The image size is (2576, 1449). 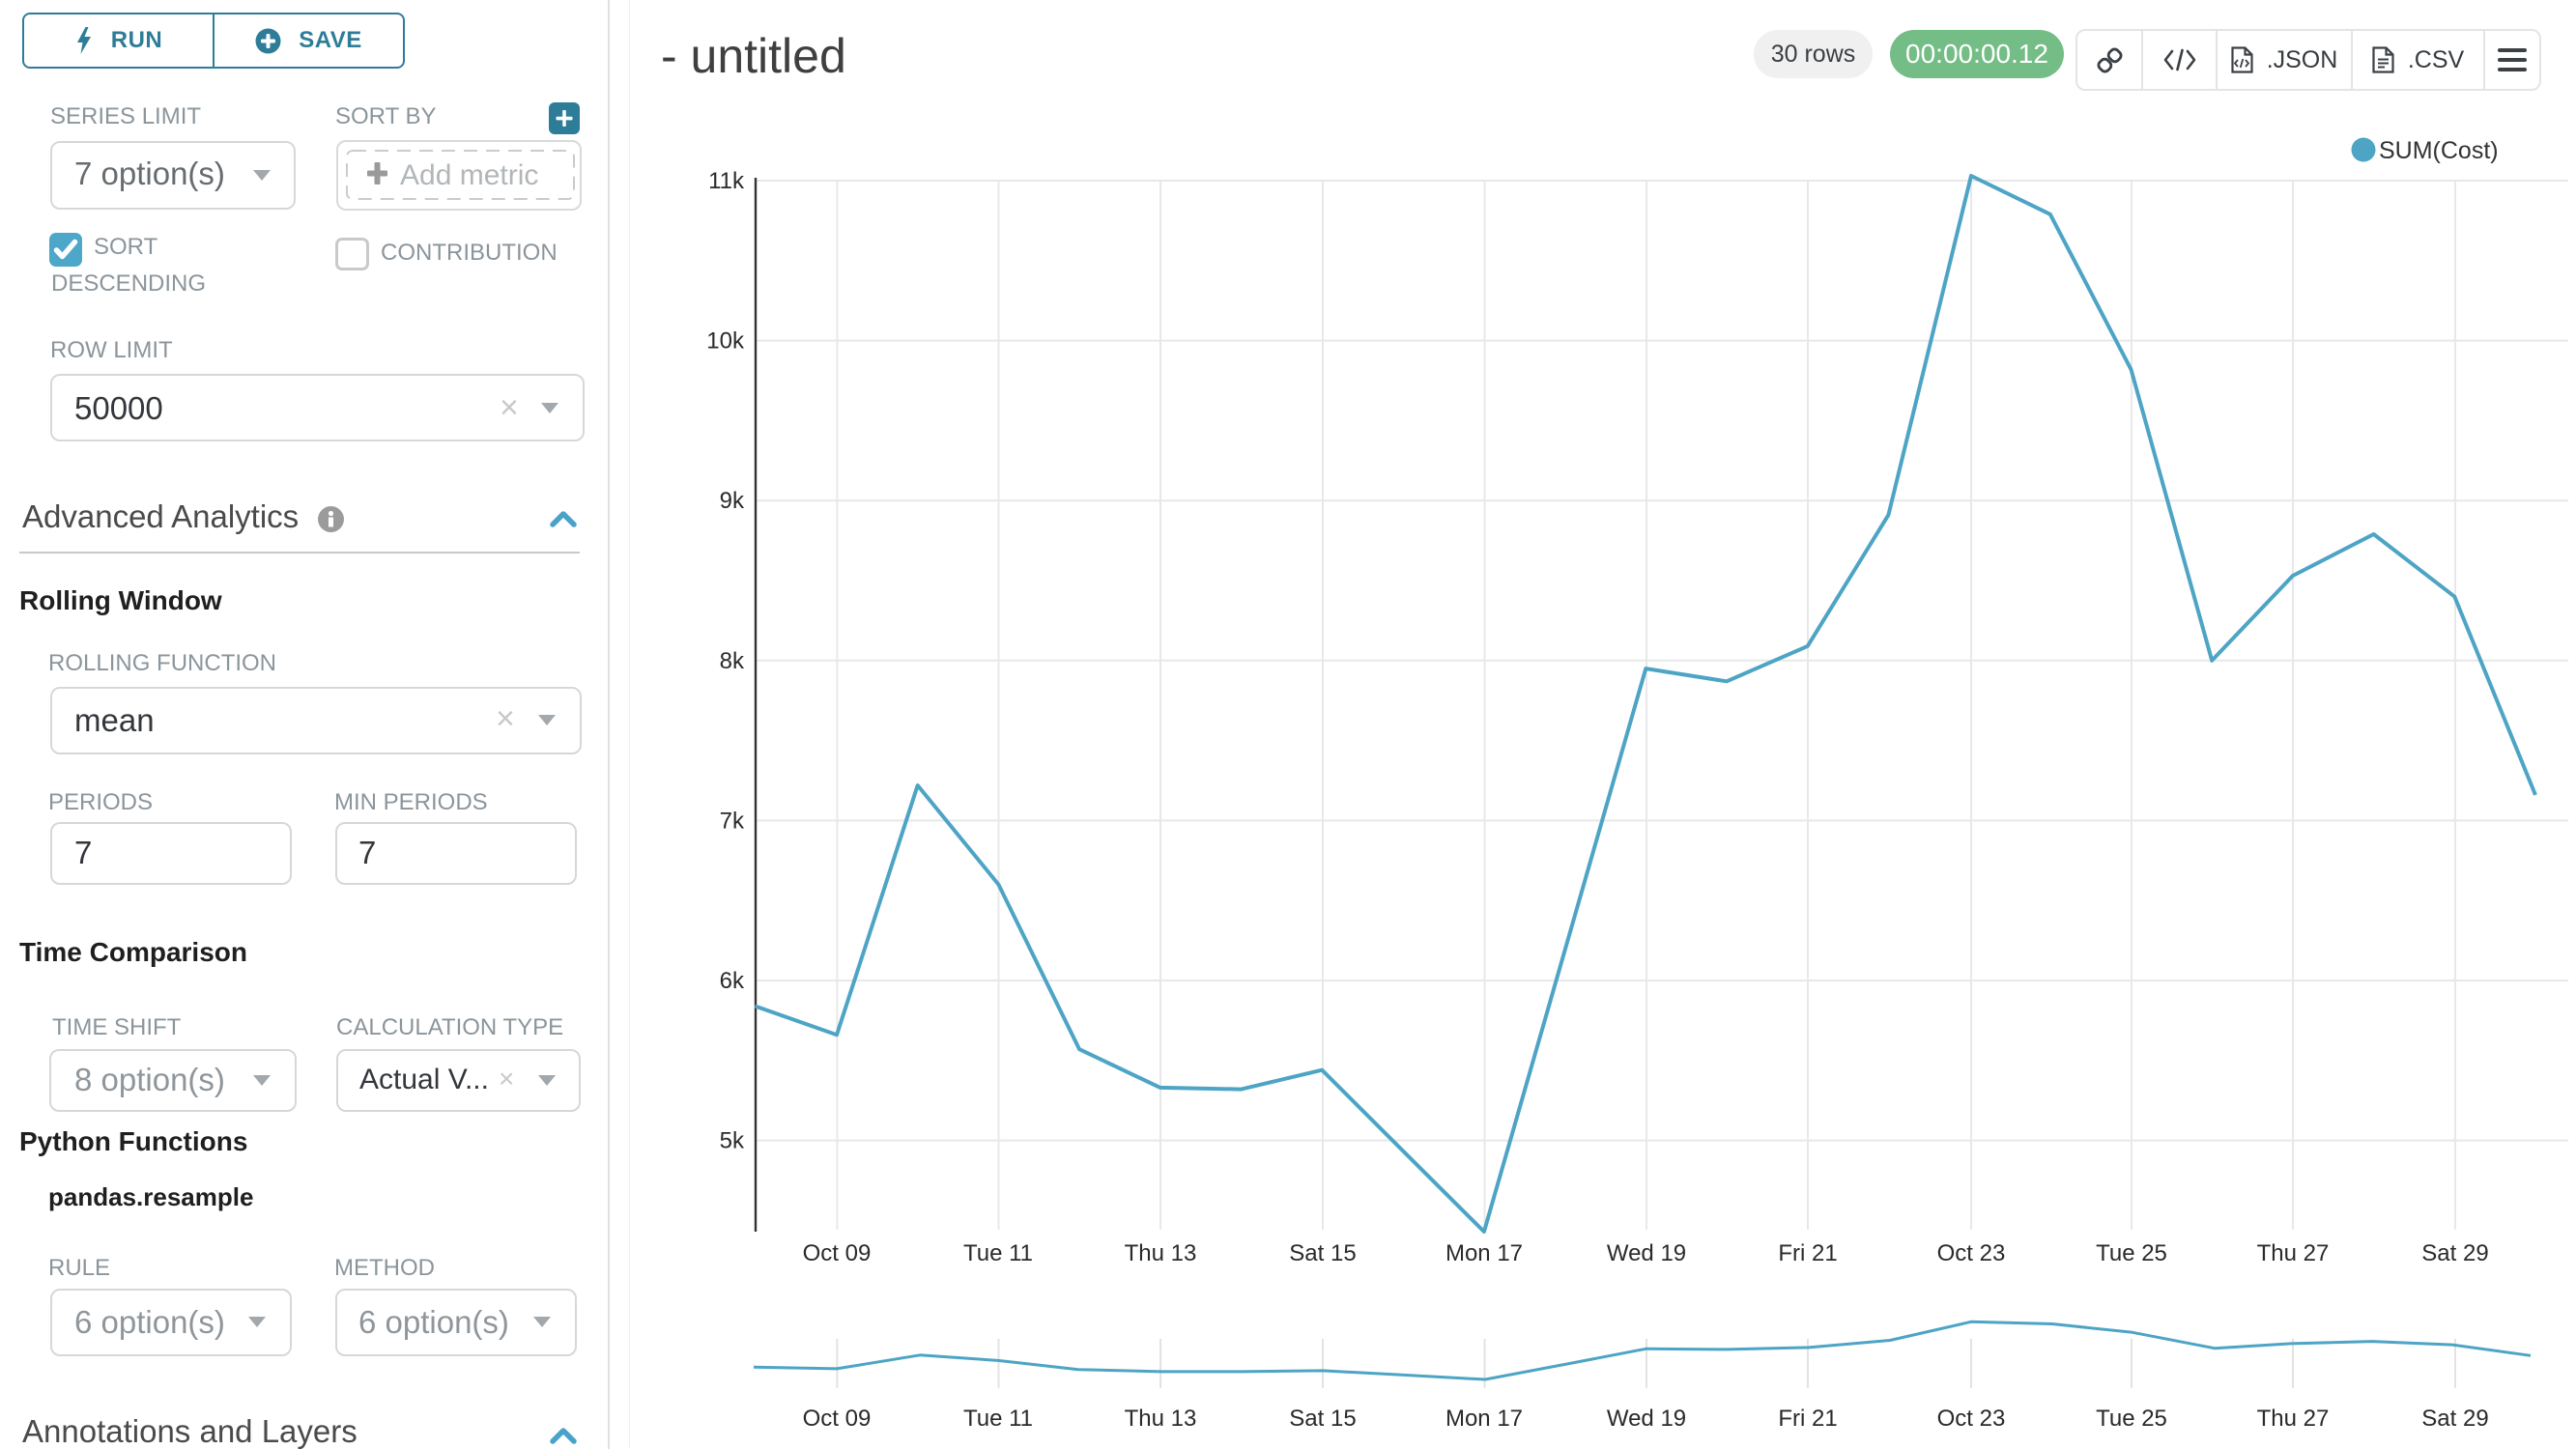 I want to click on svg-text: 9k, so click(x=733, y=501).